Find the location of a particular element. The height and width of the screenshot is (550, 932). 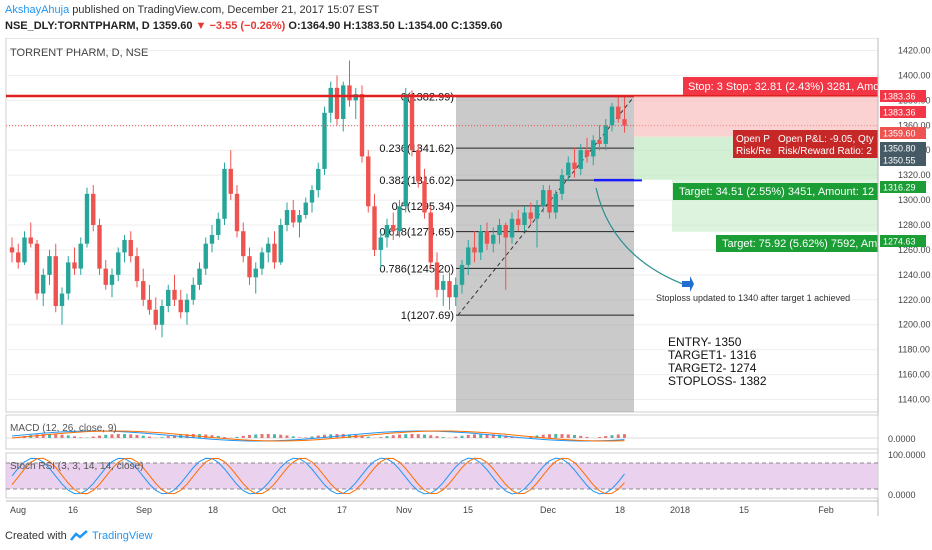

price-tick-label: 1280.00 is located at coordinates (914, 225).